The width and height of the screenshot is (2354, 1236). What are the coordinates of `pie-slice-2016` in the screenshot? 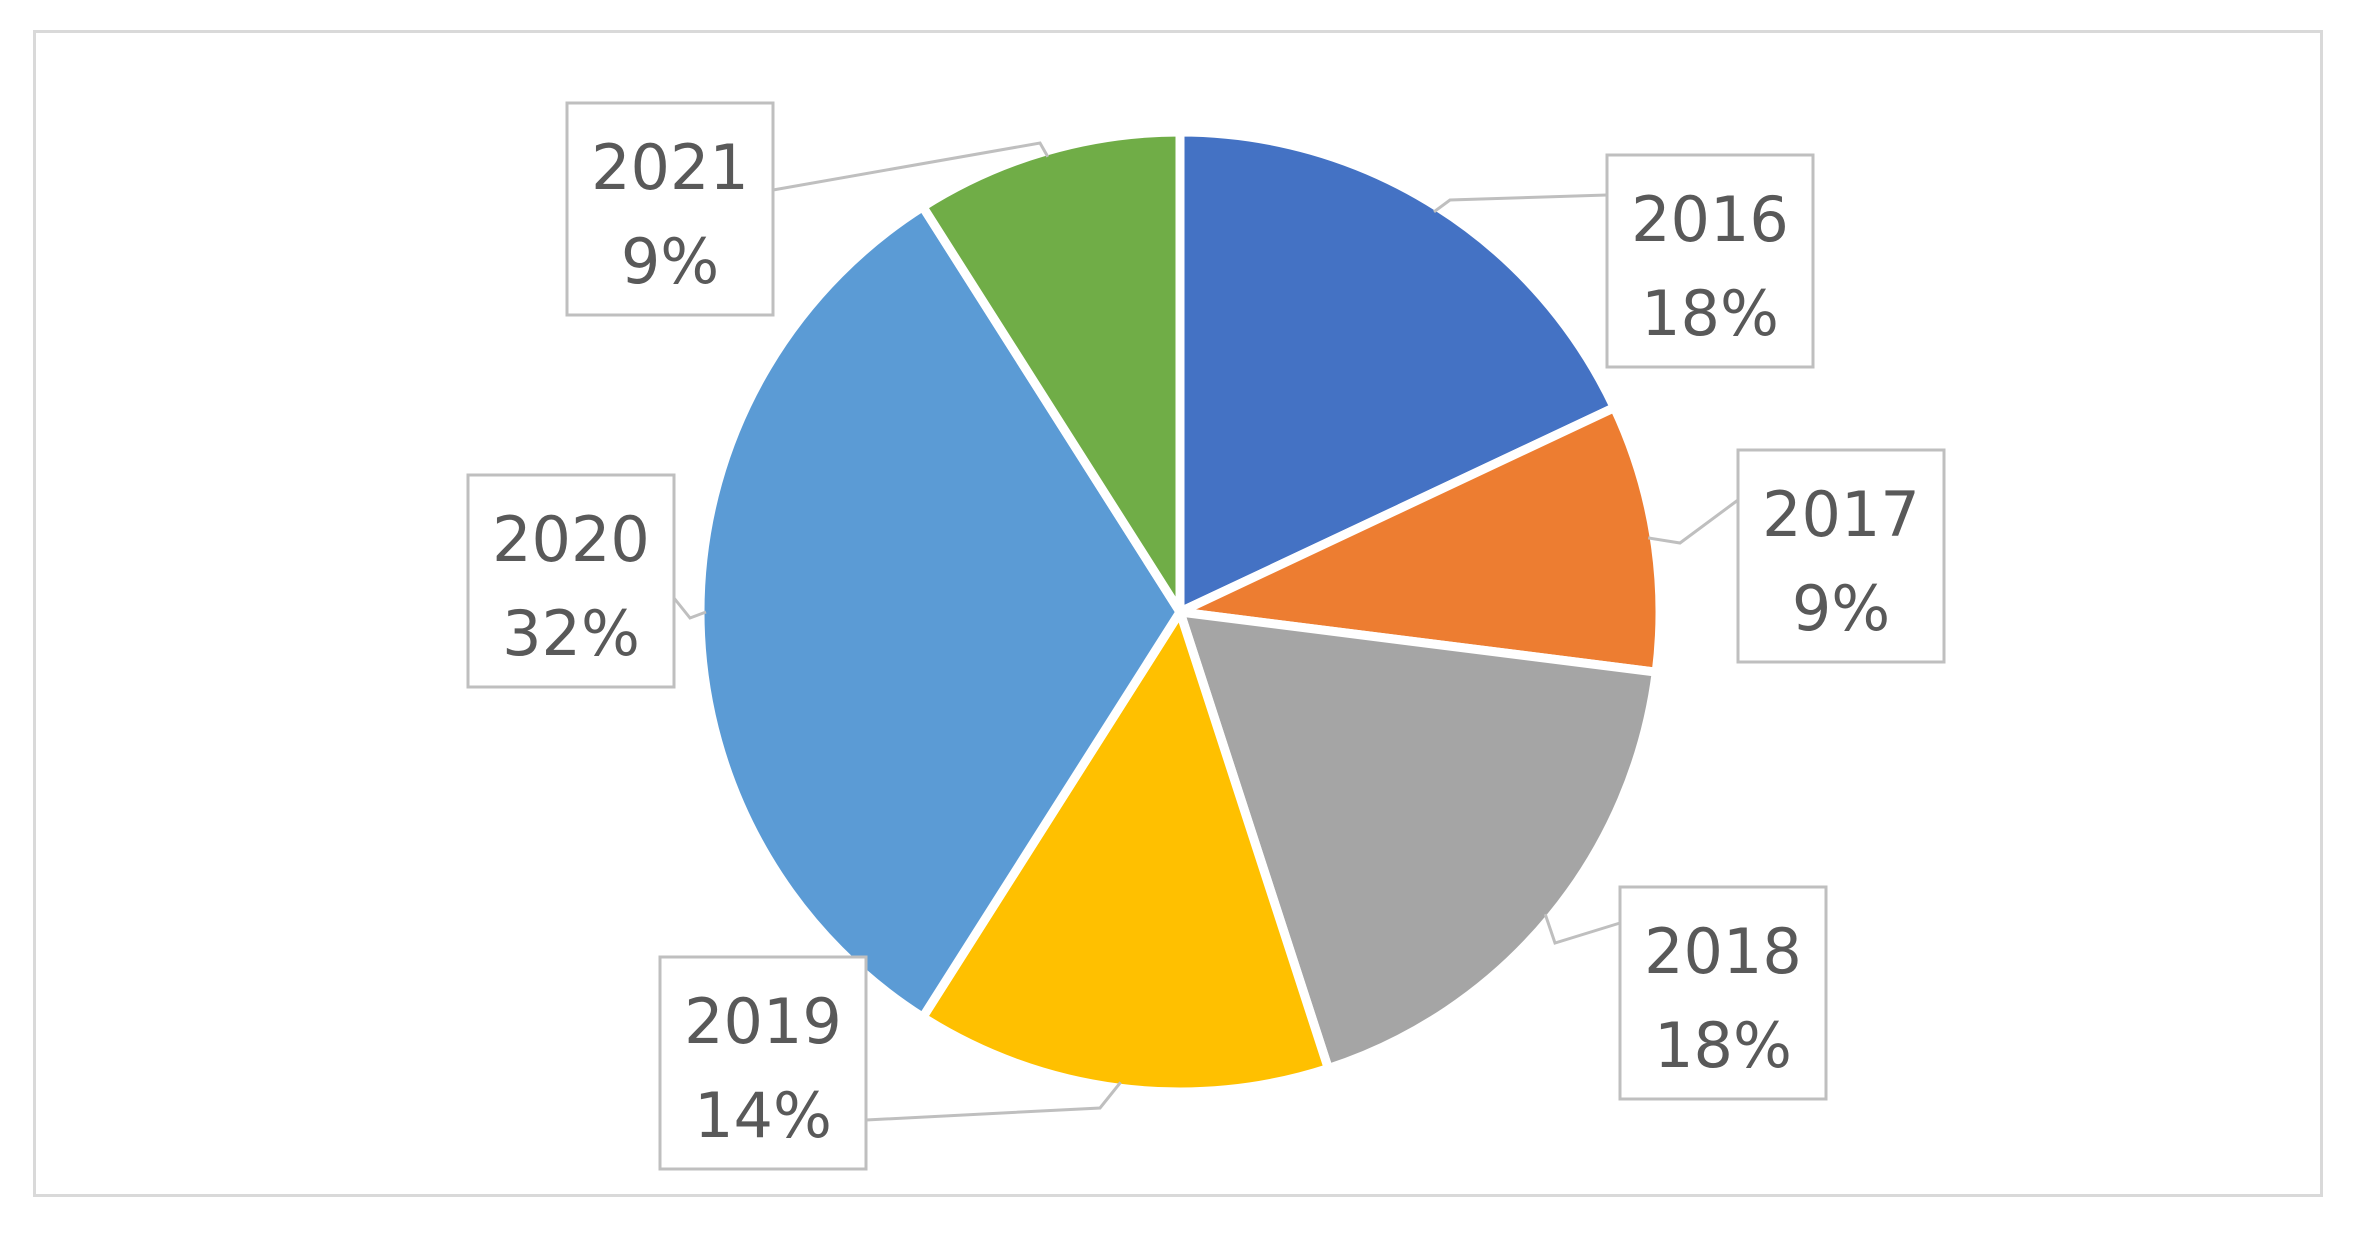 It's located at (1398, 373).